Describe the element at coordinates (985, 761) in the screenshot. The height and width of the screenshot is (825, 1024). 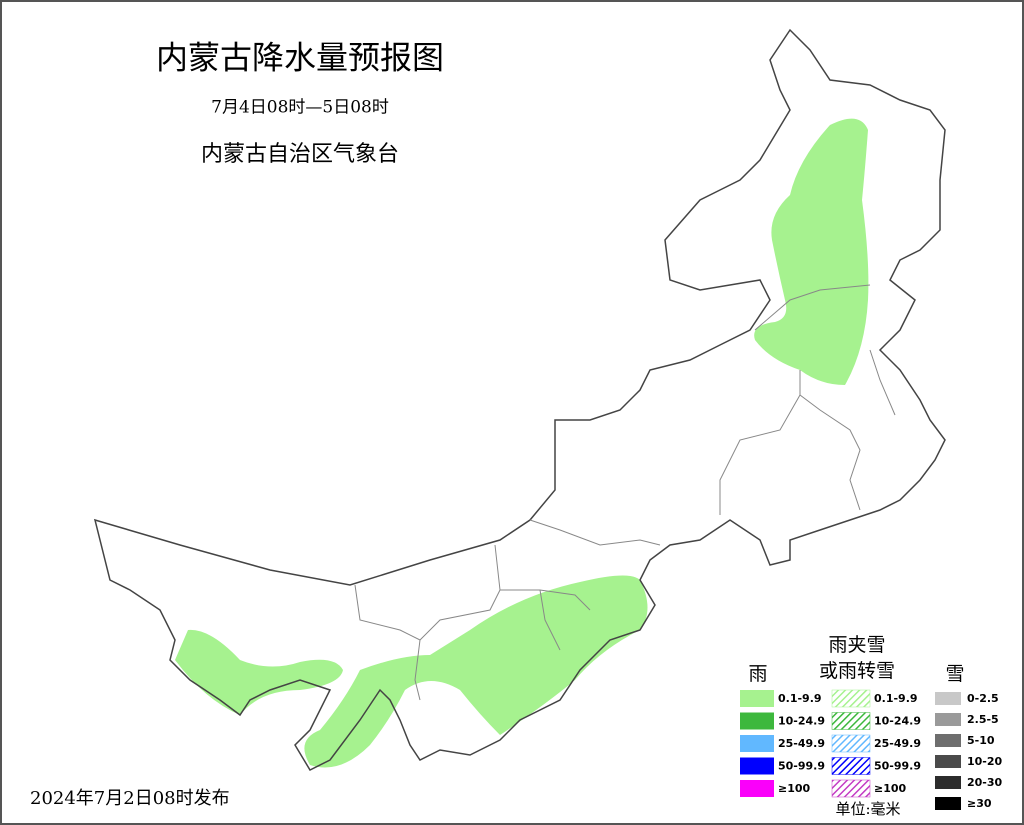
I see `legend-label: 10-20` at that location.